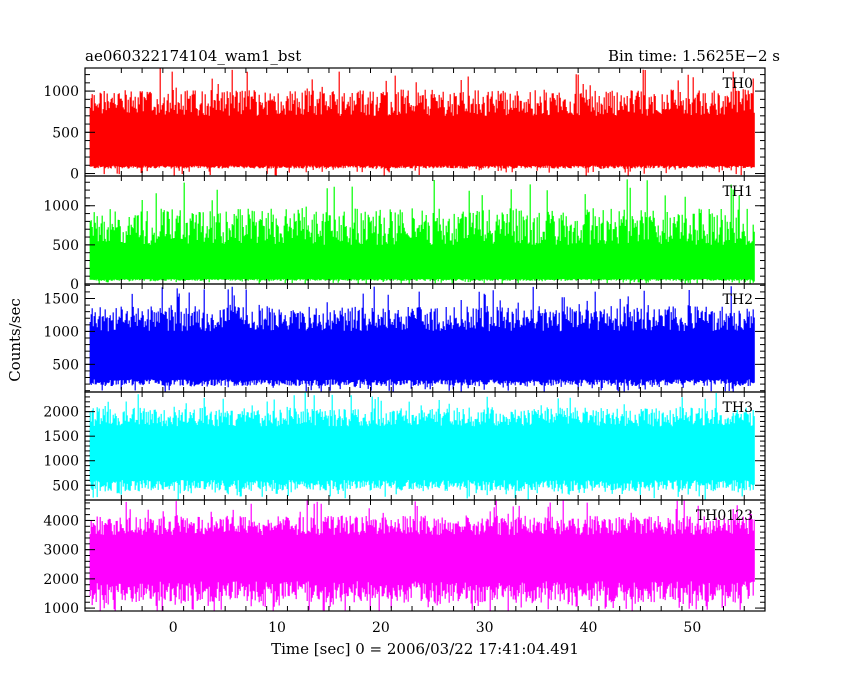 The width and height of the screenshot is (850, 680). I want to click on series-trace-th3, so click(422, 446).